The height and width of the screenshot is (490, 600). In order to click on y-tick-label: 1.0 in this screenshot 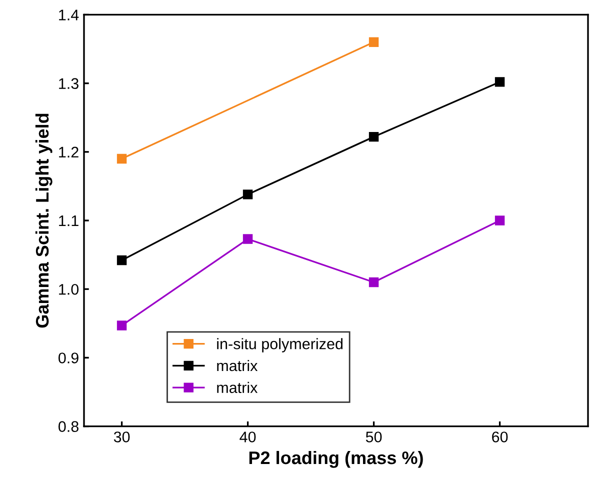, I will do `click(69, 289)`.